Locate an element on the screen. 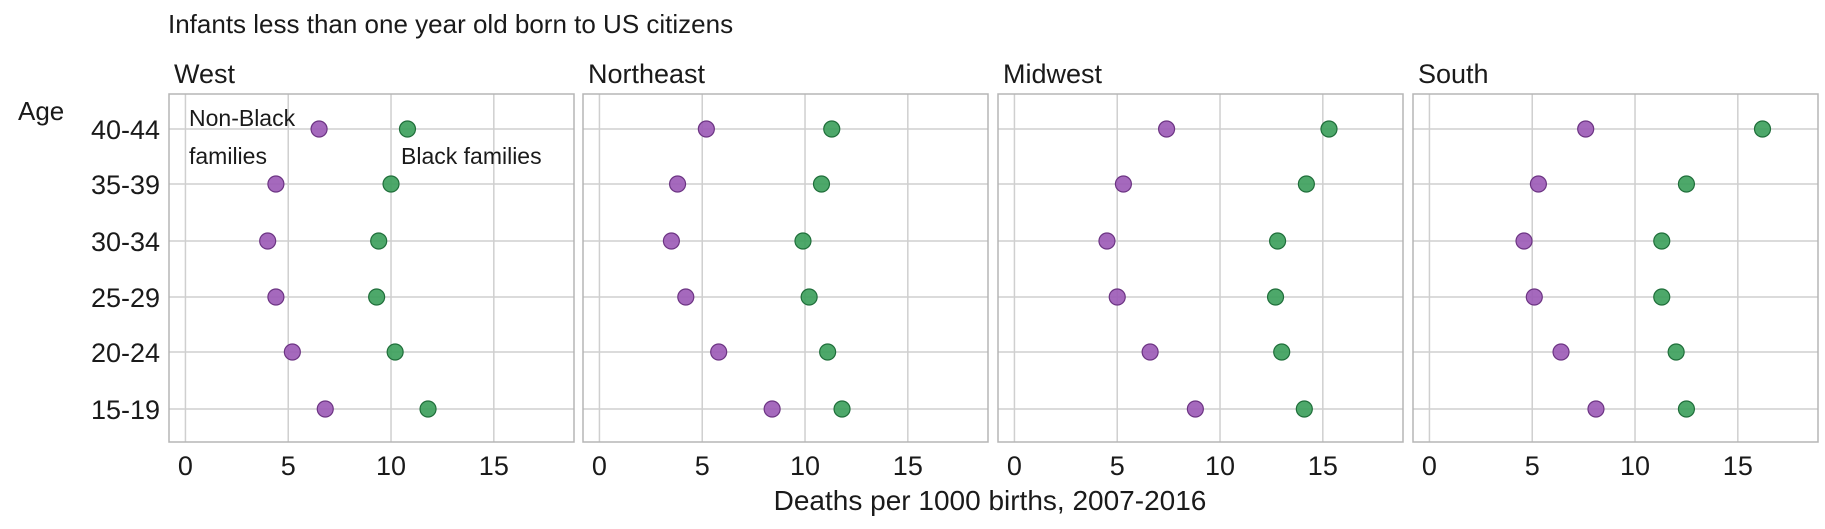 Image resolution: width=1825 pixels, height=529 pixels. y-tick-label-25-29: 25-29 is located at coordinates (125, 298).